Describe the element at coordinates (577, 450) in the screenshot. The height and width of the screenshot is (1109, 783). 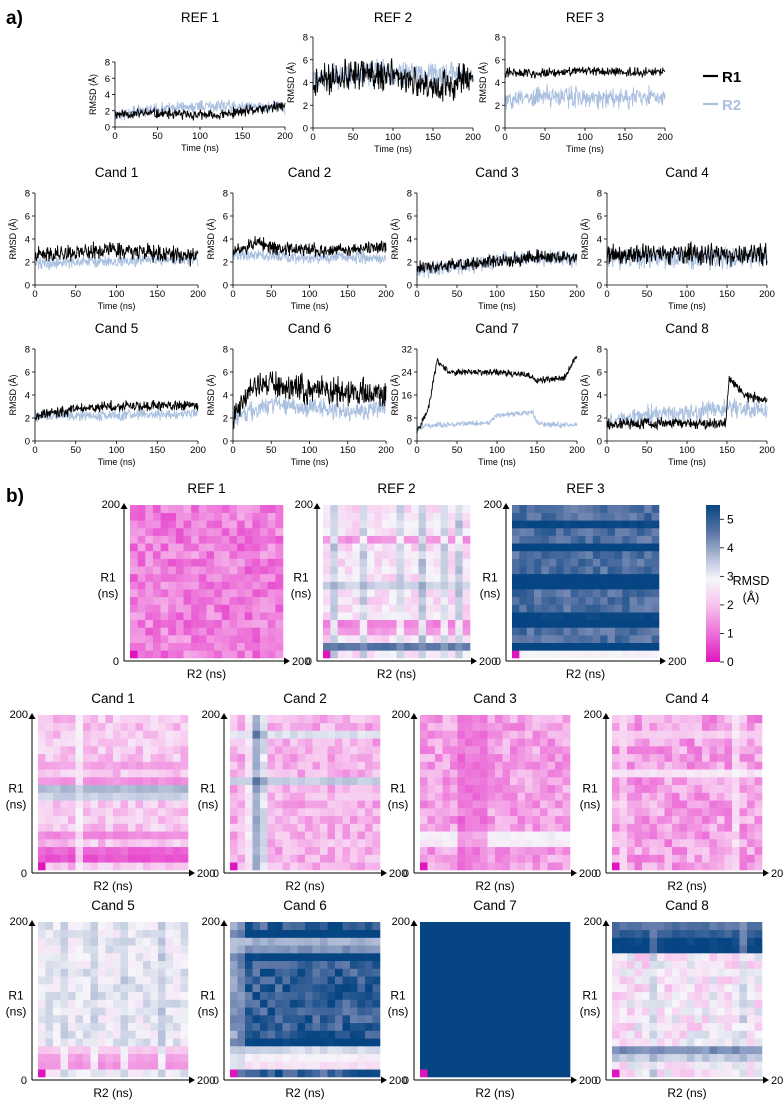
I see `x-tick-label: 200` at that location.